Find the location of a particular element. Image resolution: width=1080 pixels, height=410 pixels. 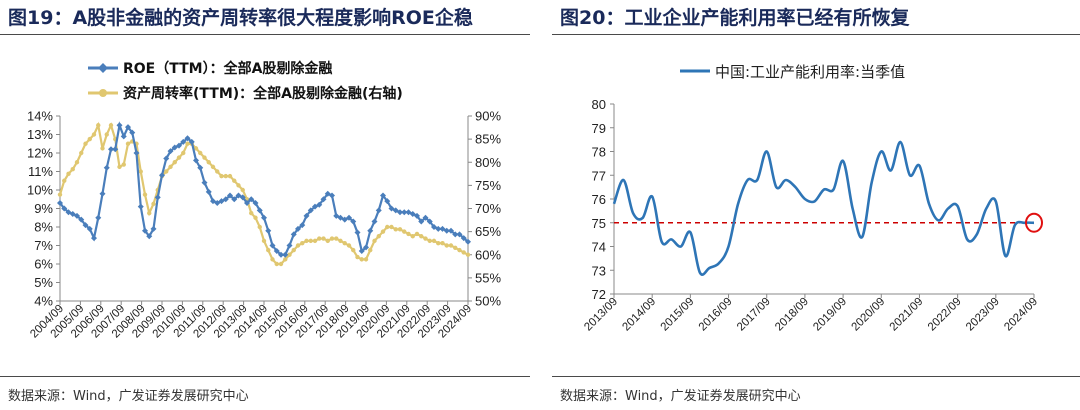

right-title-rule is located at coordinates (816, 34).